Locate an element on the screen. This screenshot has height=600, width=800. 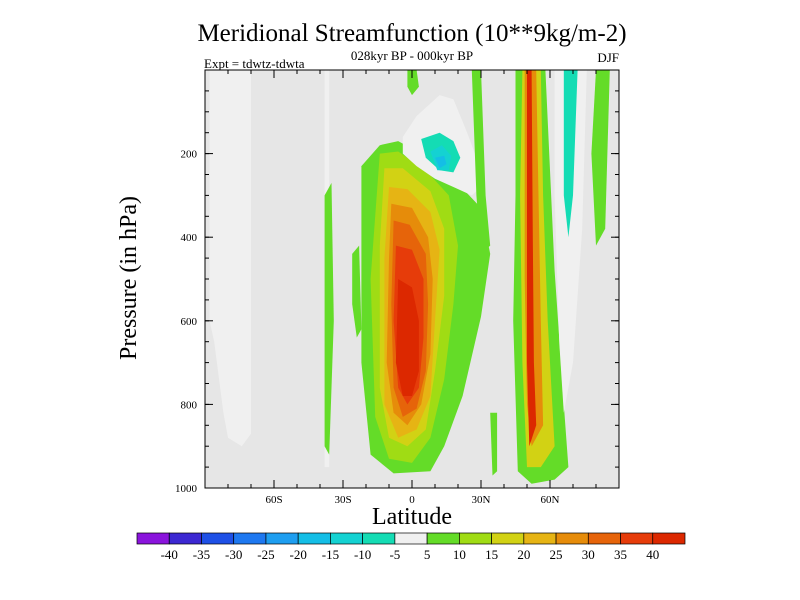
y-tick-label: 200 is located at coordinates (189, 155).